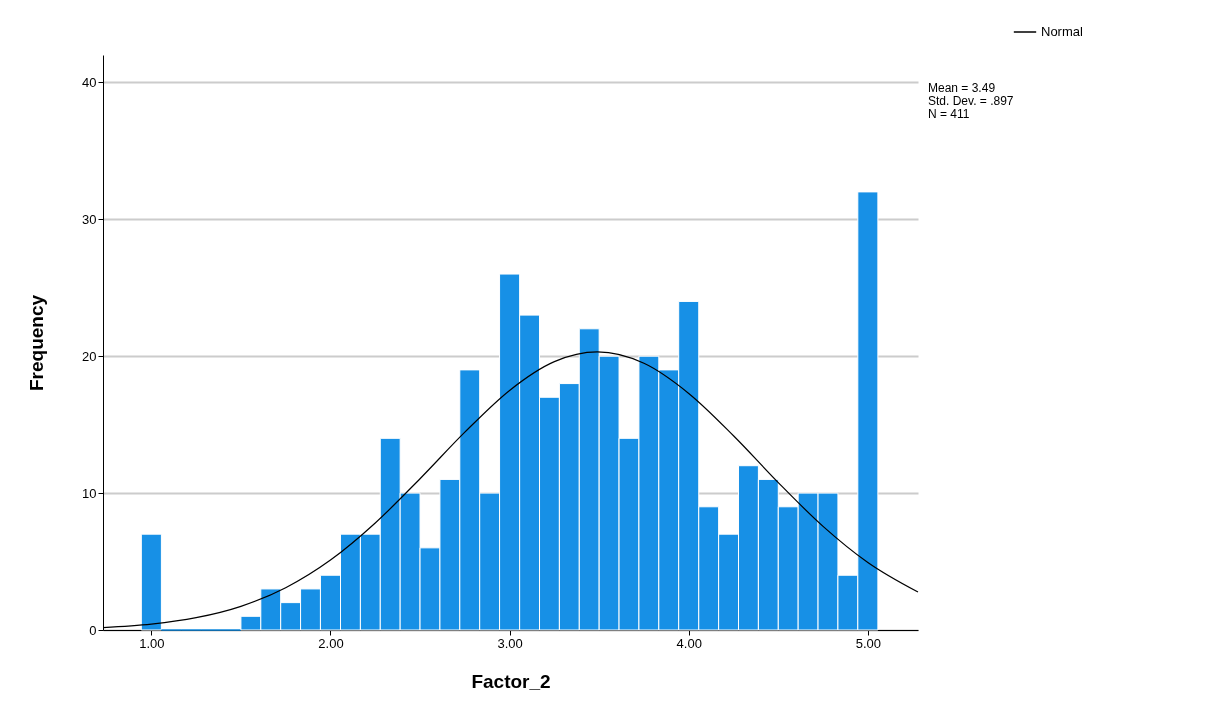  Describe the element at coordinates (89, 356) in the screenshot. I see `y-tick-label: 20` at that location.